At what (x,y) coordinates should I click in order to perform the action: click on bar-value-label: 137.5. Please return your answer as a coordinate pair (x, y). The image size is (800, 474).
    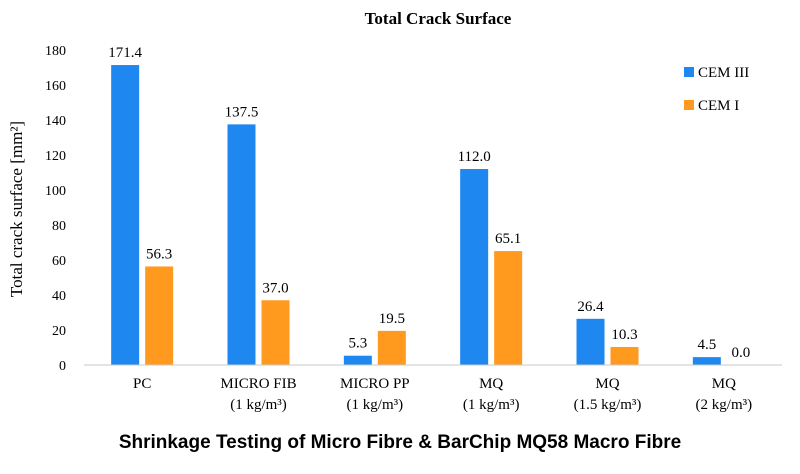
    Looking at the image, I should click on (242, 112).